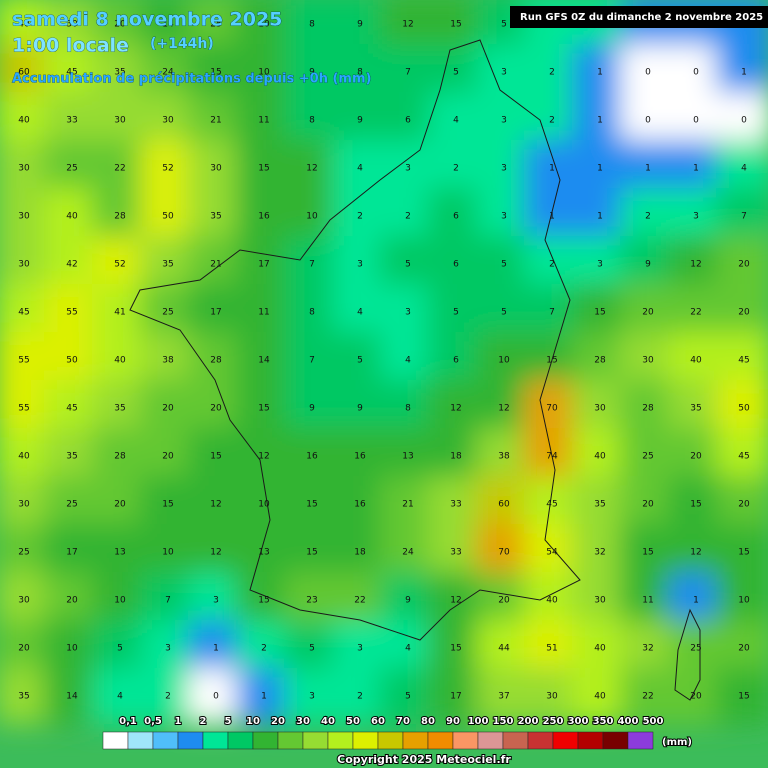 The width and height of the screenshot is (768, 768). I want to click on precip-value: 14, so click(264, 361).